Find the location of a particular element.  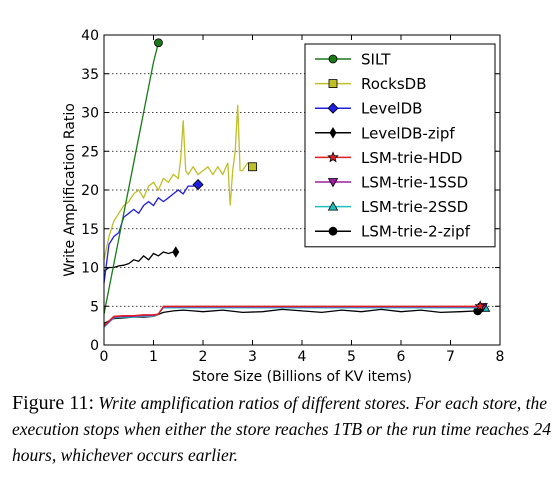

x-tick-label-1: 1 is located at coordinates (153, 357).